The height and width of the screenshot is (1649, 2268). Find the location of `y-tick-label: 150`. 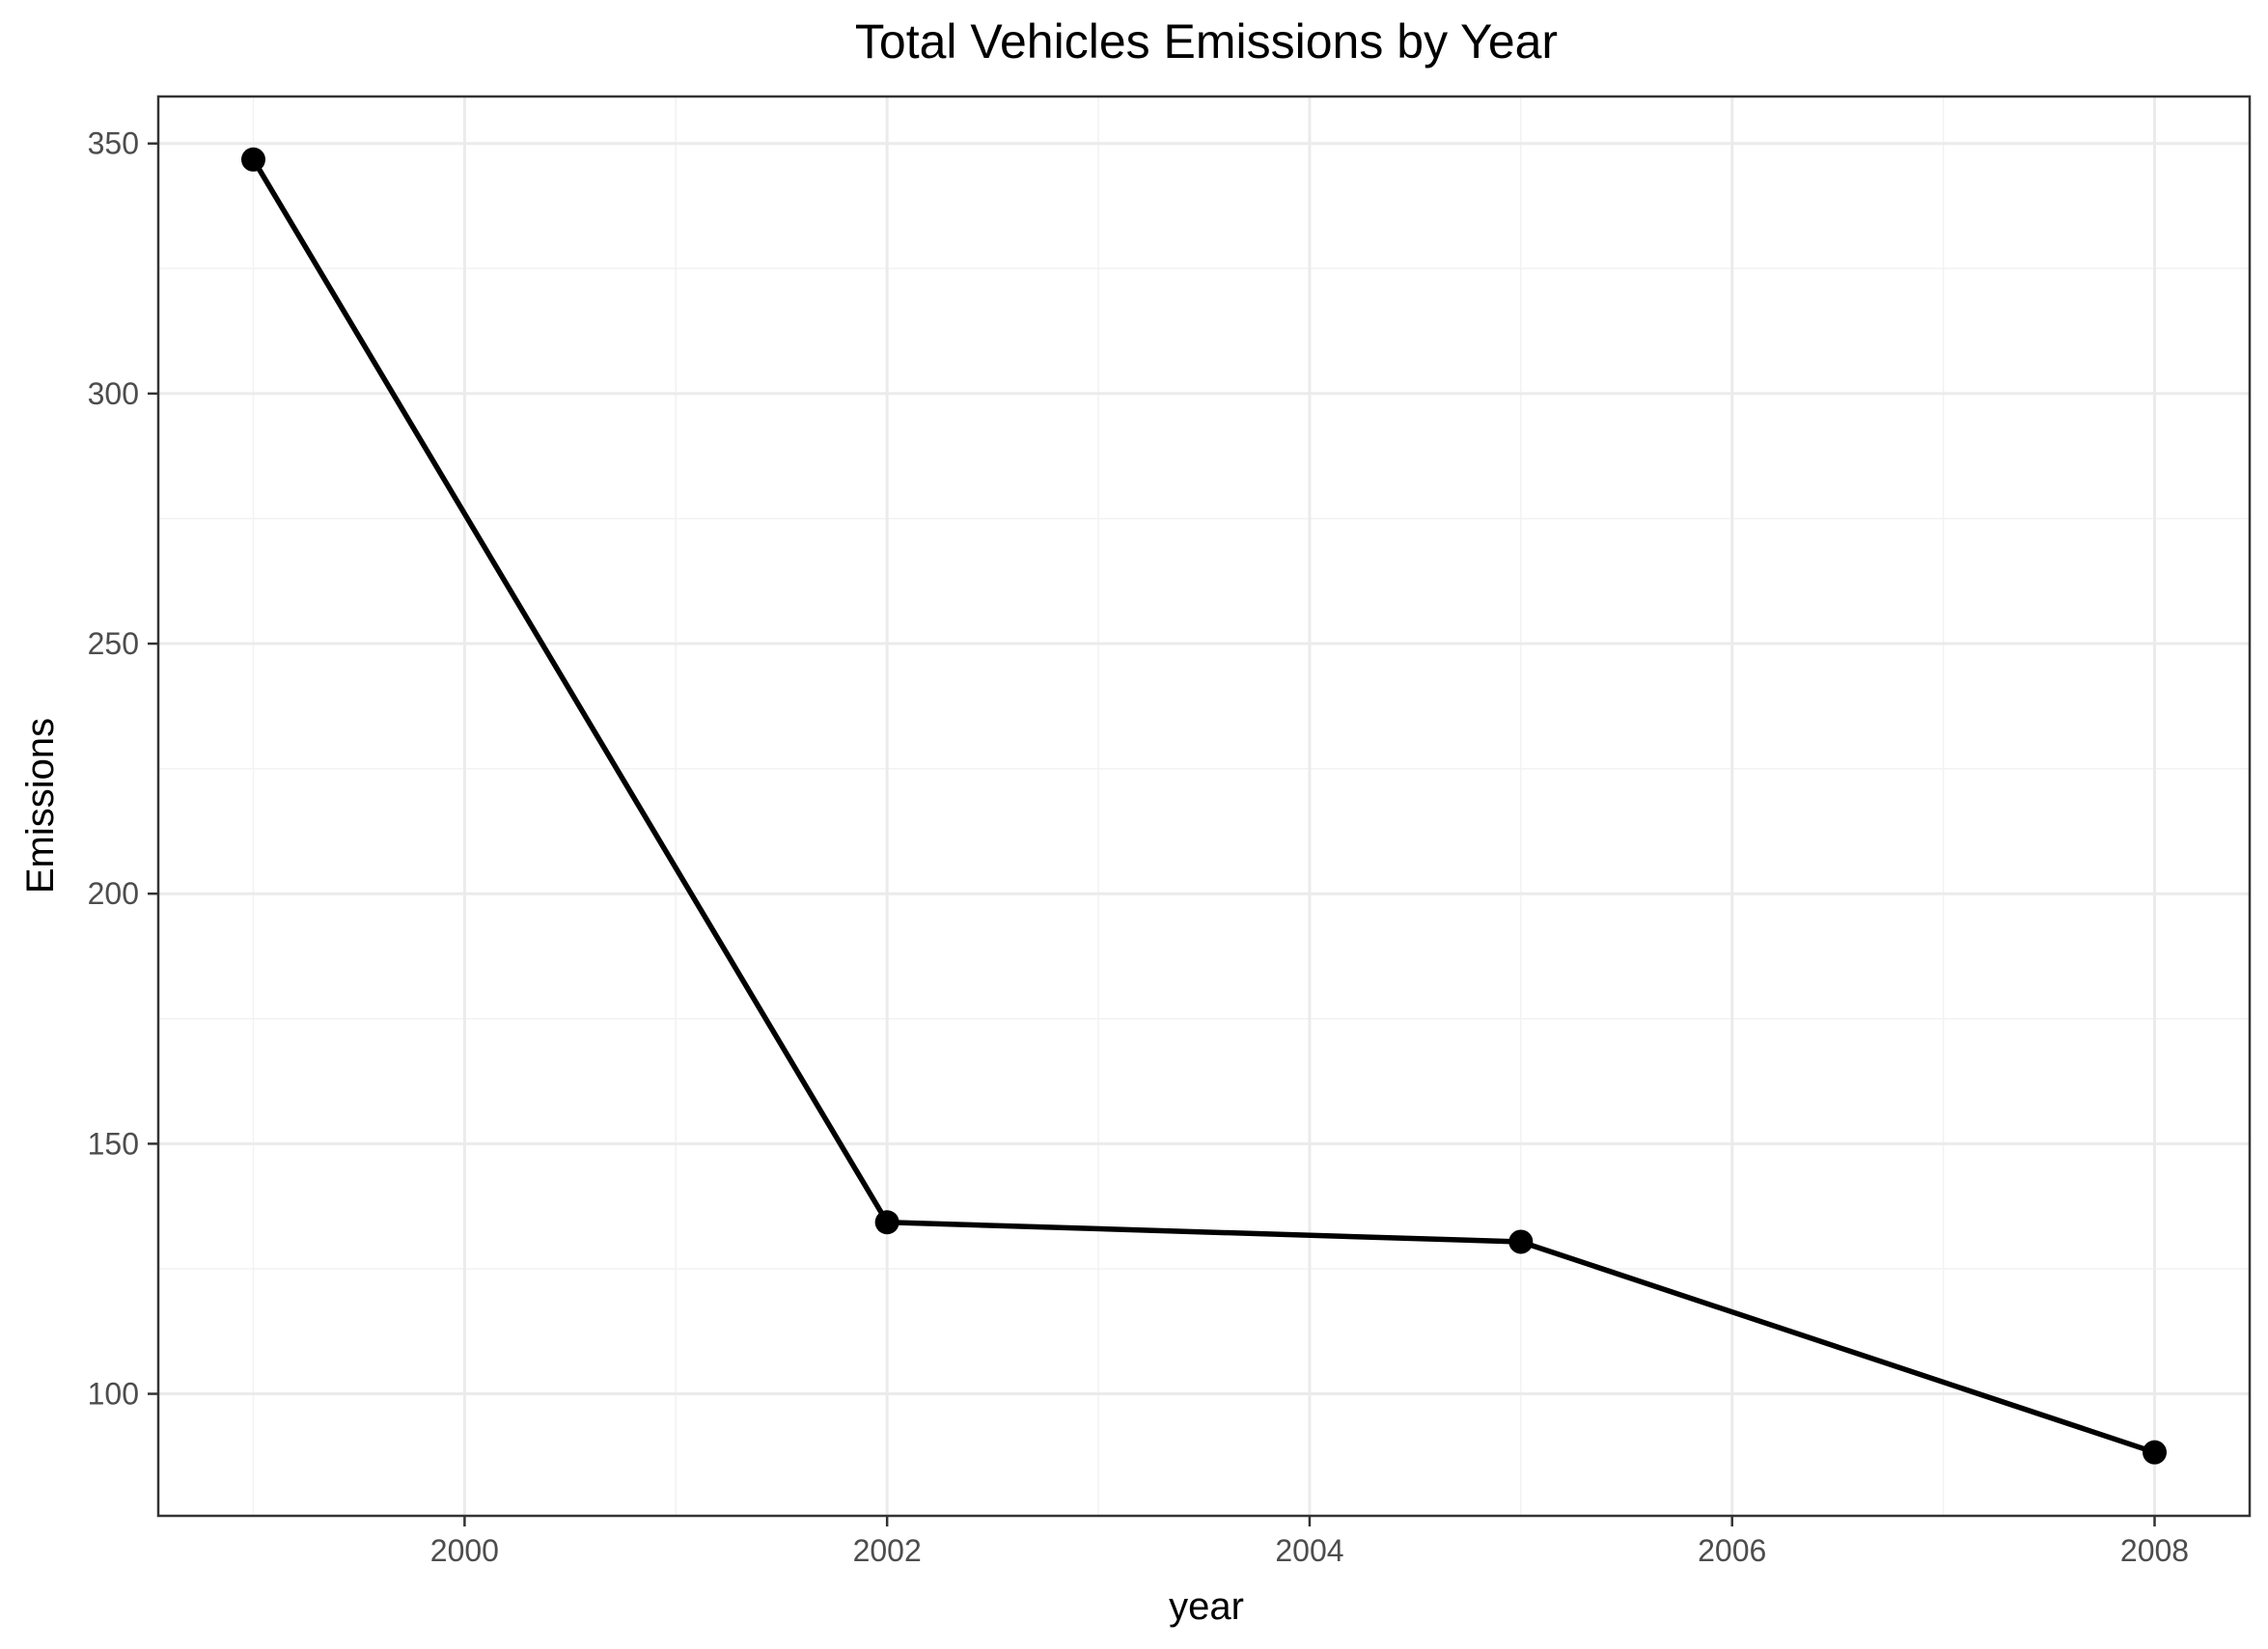

y-tick-label: 150 is located at coordinates (113, 1144).